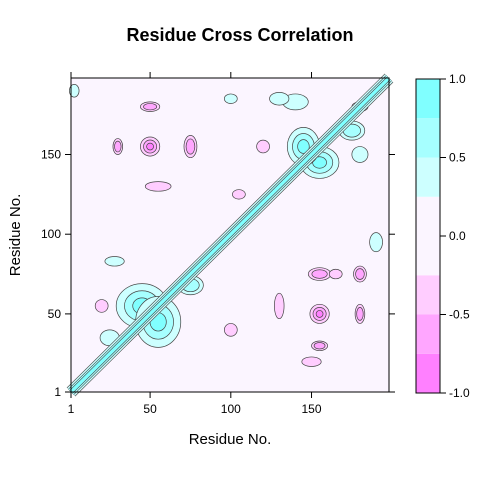 Image resolution: width=480 pixels, height=480 pixels. What do you see at coordinates (459, 315) in the screenshot?
I see `colorbar-tick-label: -0.5` at bounding box center [459, 315].